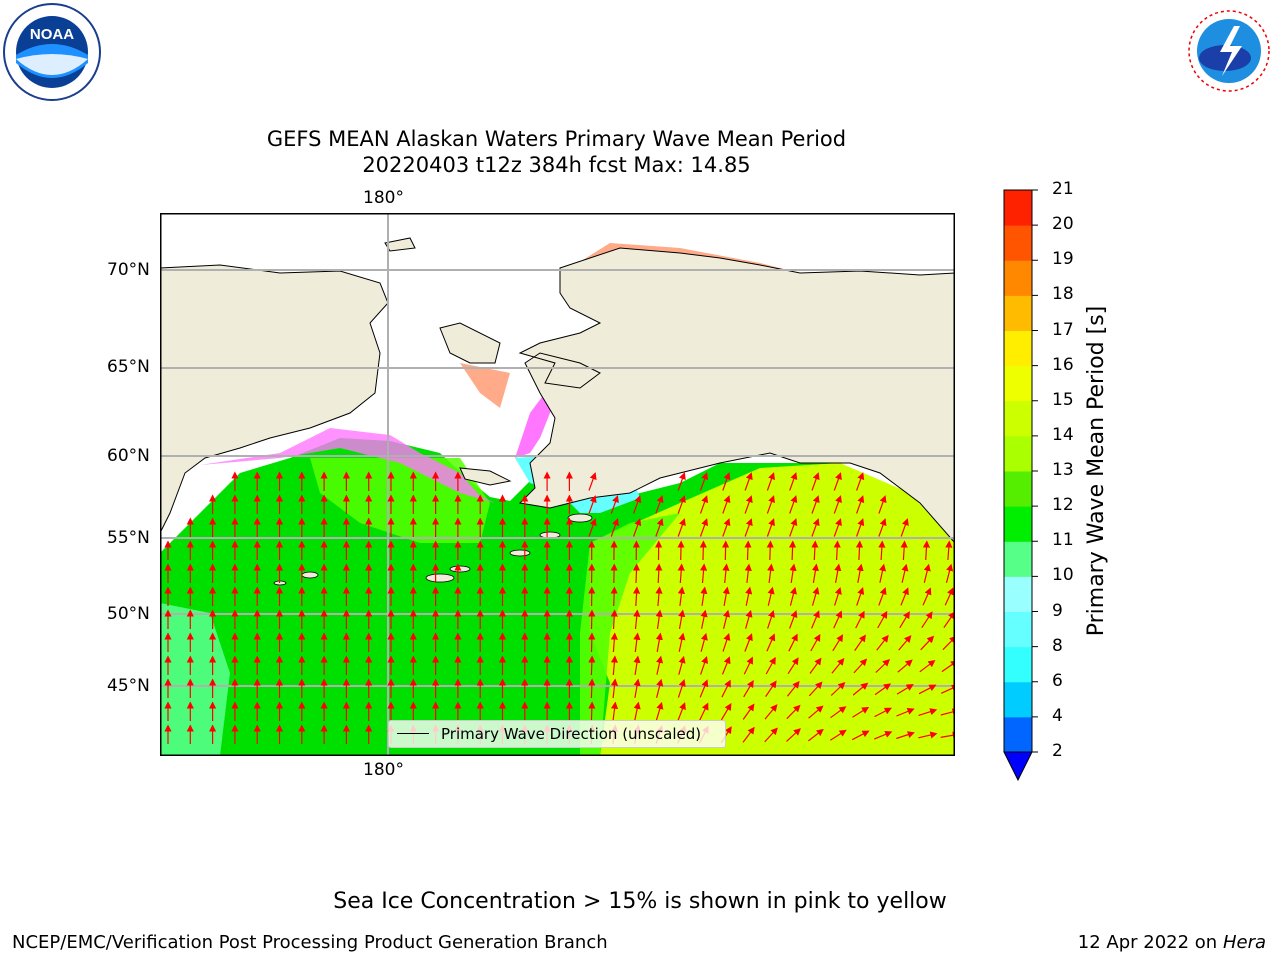 Image resolution: width=1280 pixels, height=960 pixels. I want to click on colorbar-tick-label: 18, so click(1063, 294).